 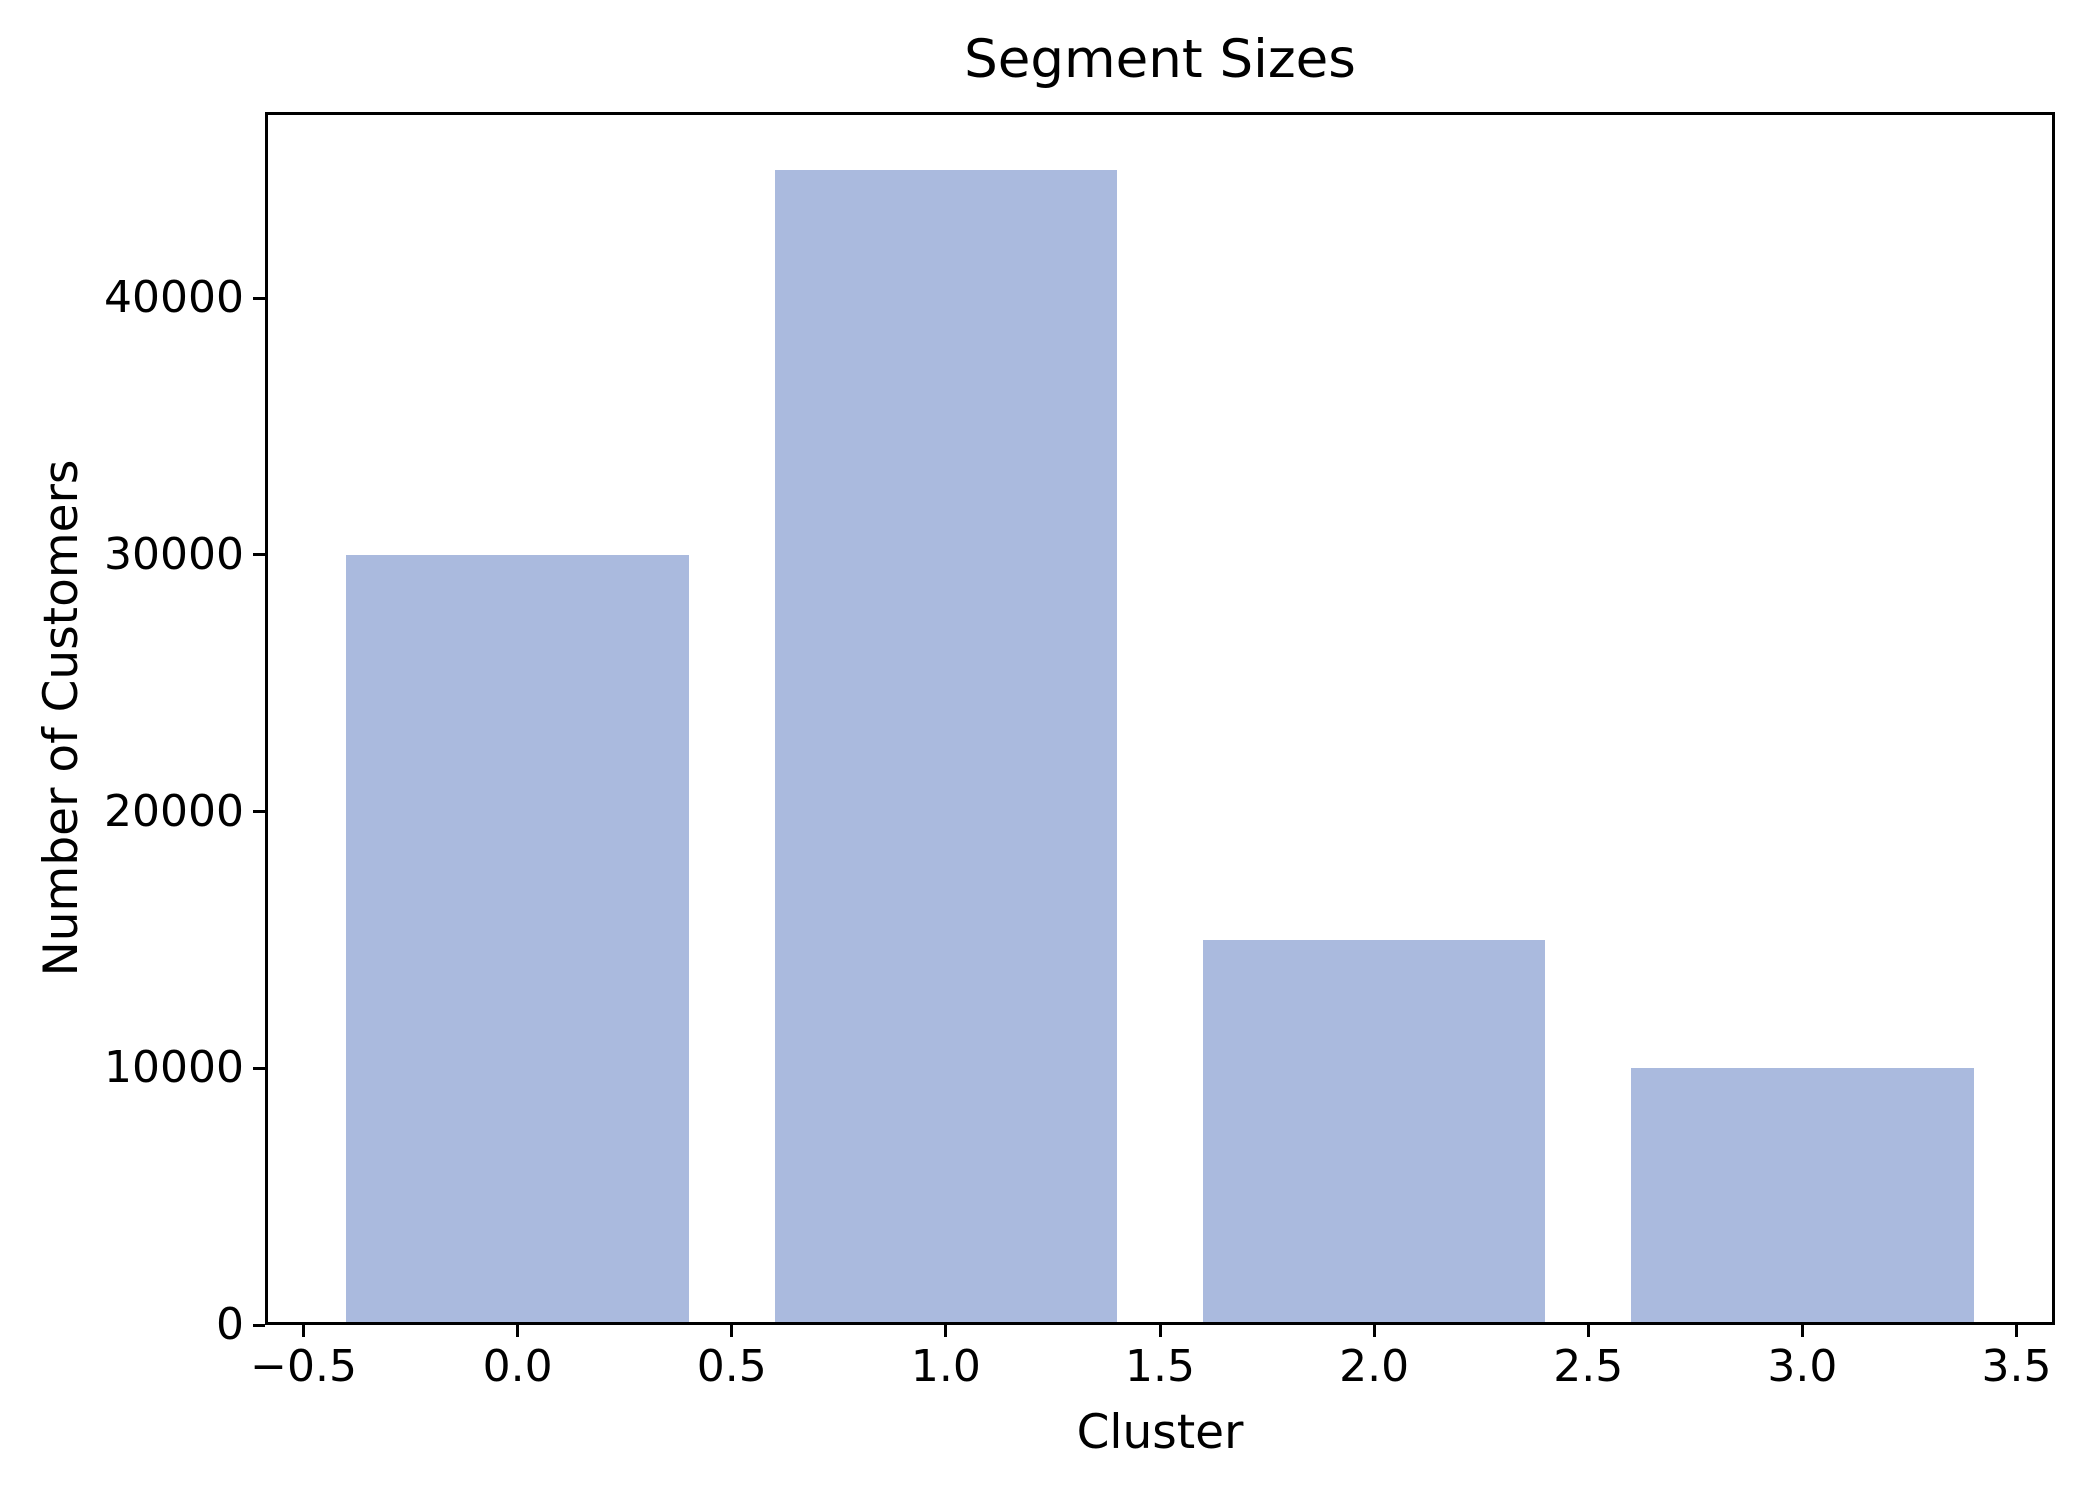 What do you see at coordinates (1374, 1366) in the screenshot?
I see `x-tick-label: 2.0` at bounding box center [1374, 1366].